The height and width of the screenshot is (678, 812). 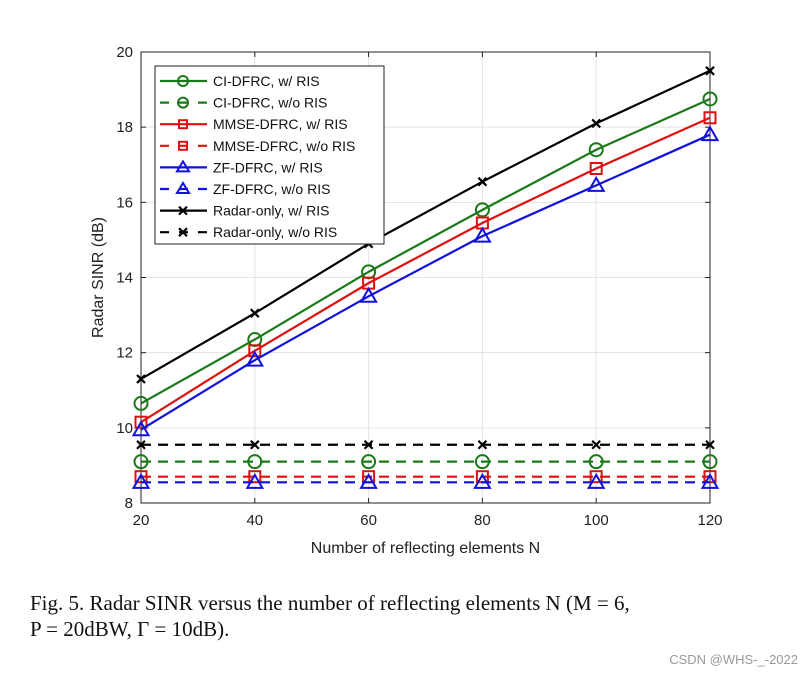 What do you see at coordinates (271, 189) in the screenshot?
I see `legend-label: ZF-DFRC, w/o RIS` at bounding box center [271, 189].